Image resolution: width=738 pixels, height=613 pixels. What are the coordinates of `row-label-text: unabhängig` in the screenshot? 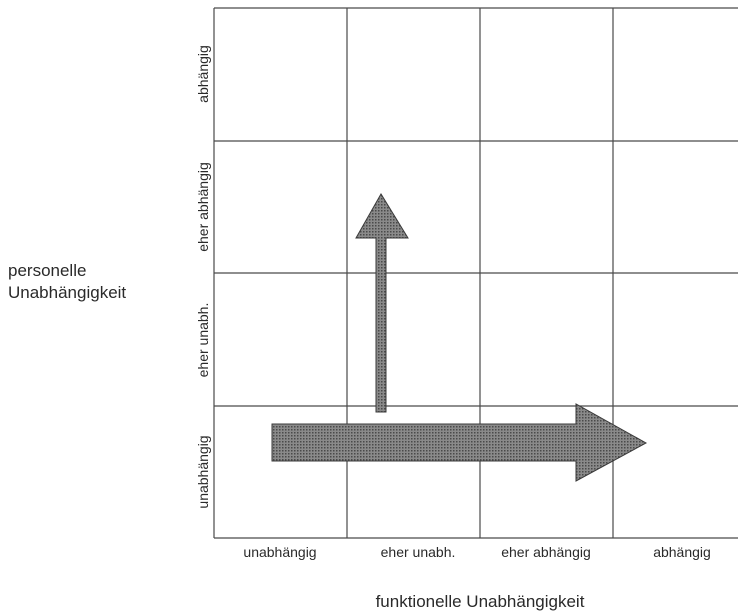 It's located at (203, 472).